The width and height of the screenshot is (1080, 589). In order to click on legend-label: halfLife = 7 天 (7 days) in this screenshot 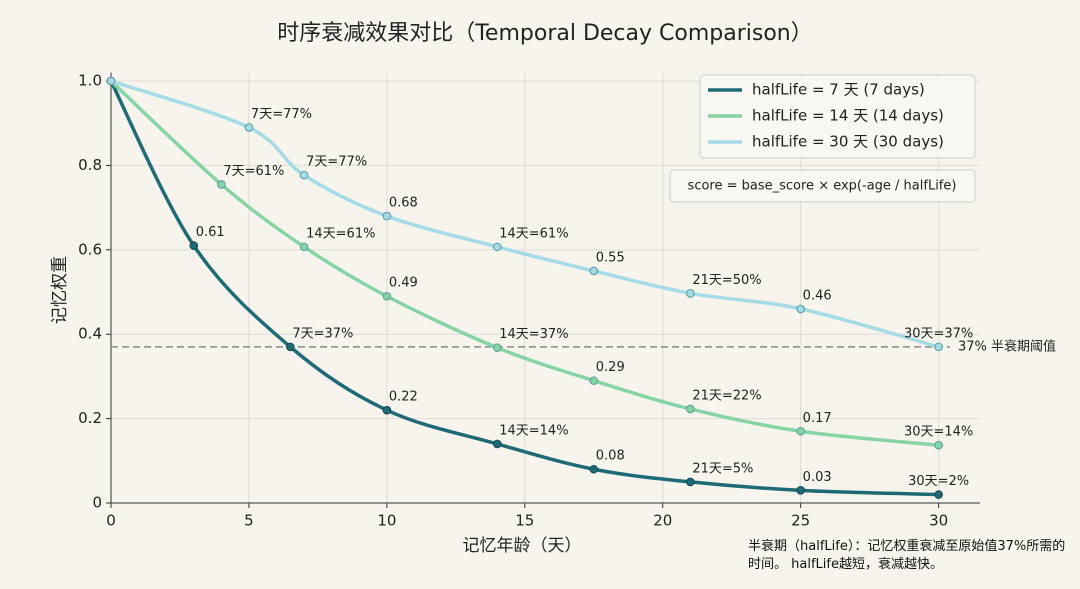, I will do `click(838, 90)`.